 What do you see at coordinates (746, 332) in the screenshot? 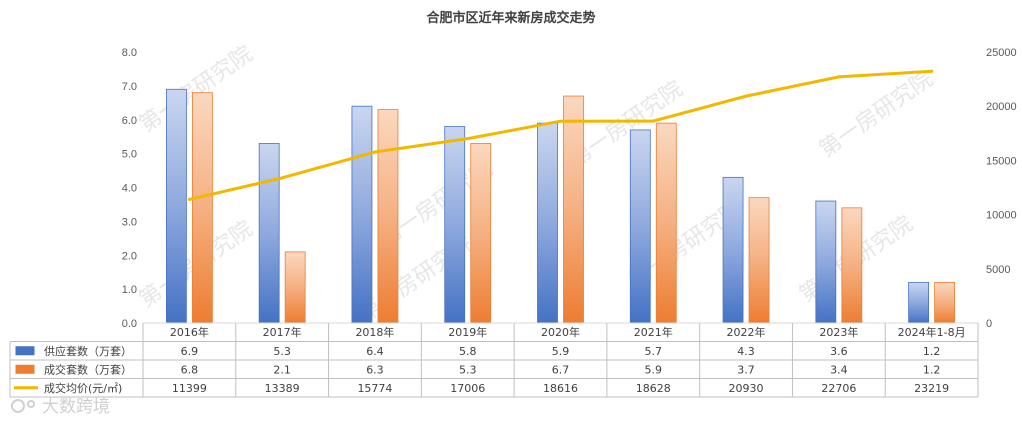
I see `x-tick-label-6: 2022年` at bounding box center [746, 332].